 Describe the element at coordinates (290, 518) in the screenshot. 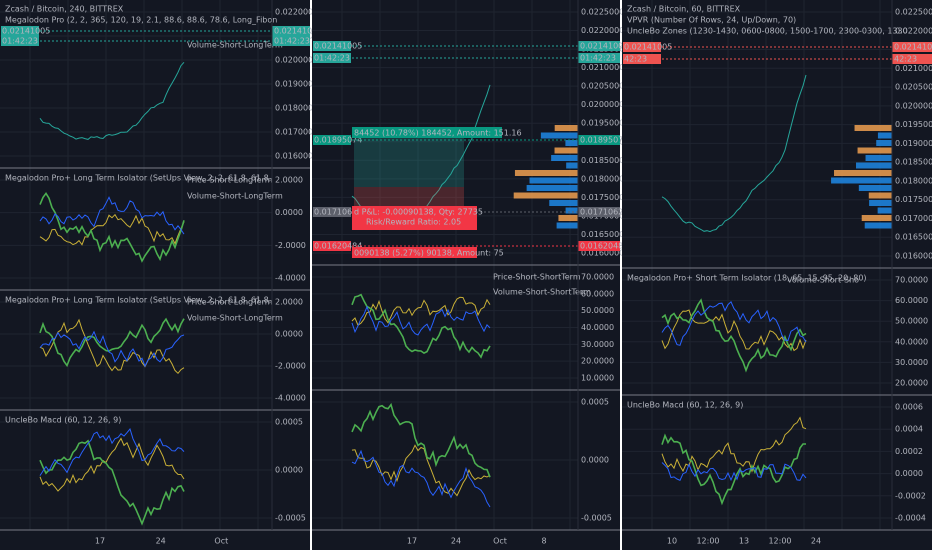

I see `axis-label: -0.0005` at that location.